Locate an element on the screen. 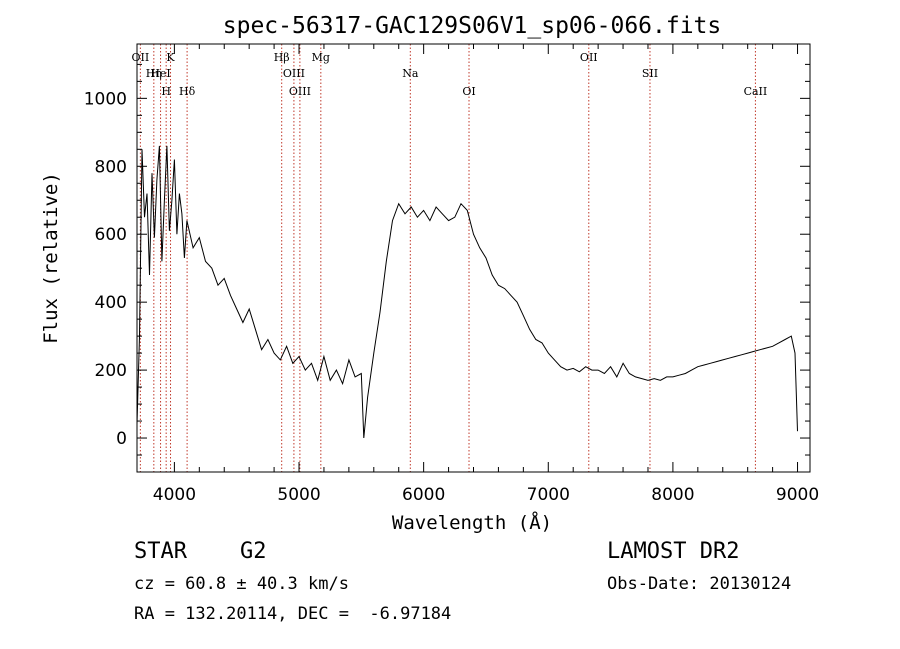 The width and height of the screenshot is (900, 649). line-label-10: Na is located at coordinates (410, 73).